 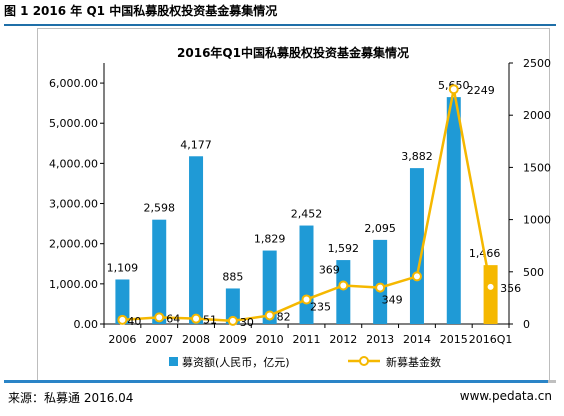 I want to click on top-divider, so click(x=280, y=25).